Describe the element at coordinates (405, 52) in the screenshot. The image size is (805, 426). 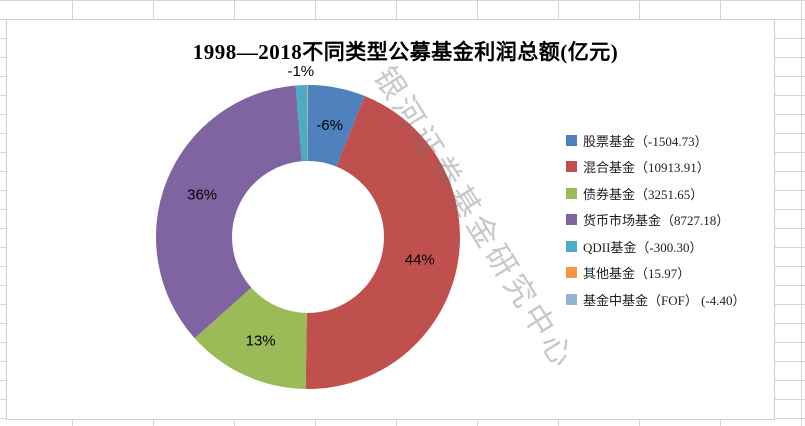
I see `chart-title: 1998—2018不同类型公募基金利润总额(亿元)` at that location.